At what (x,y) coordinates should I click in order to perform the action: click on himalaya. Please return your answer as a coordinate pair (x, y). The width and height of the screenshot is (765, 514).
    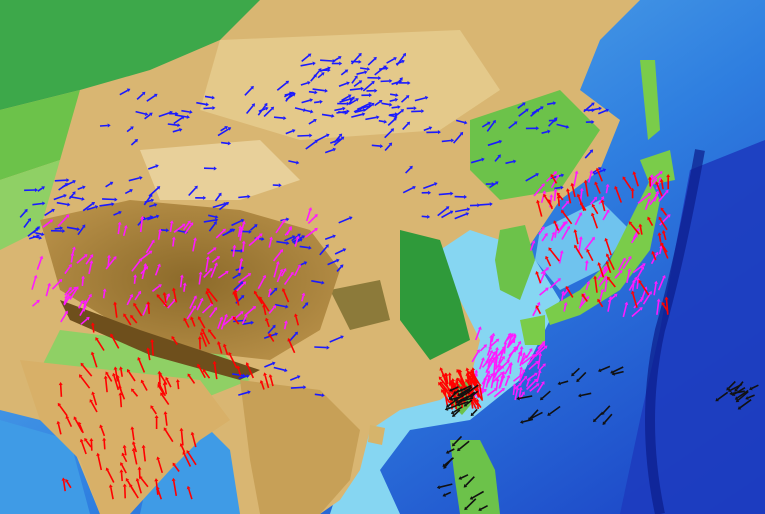
    Looking at the image, I should click on (160, 340).